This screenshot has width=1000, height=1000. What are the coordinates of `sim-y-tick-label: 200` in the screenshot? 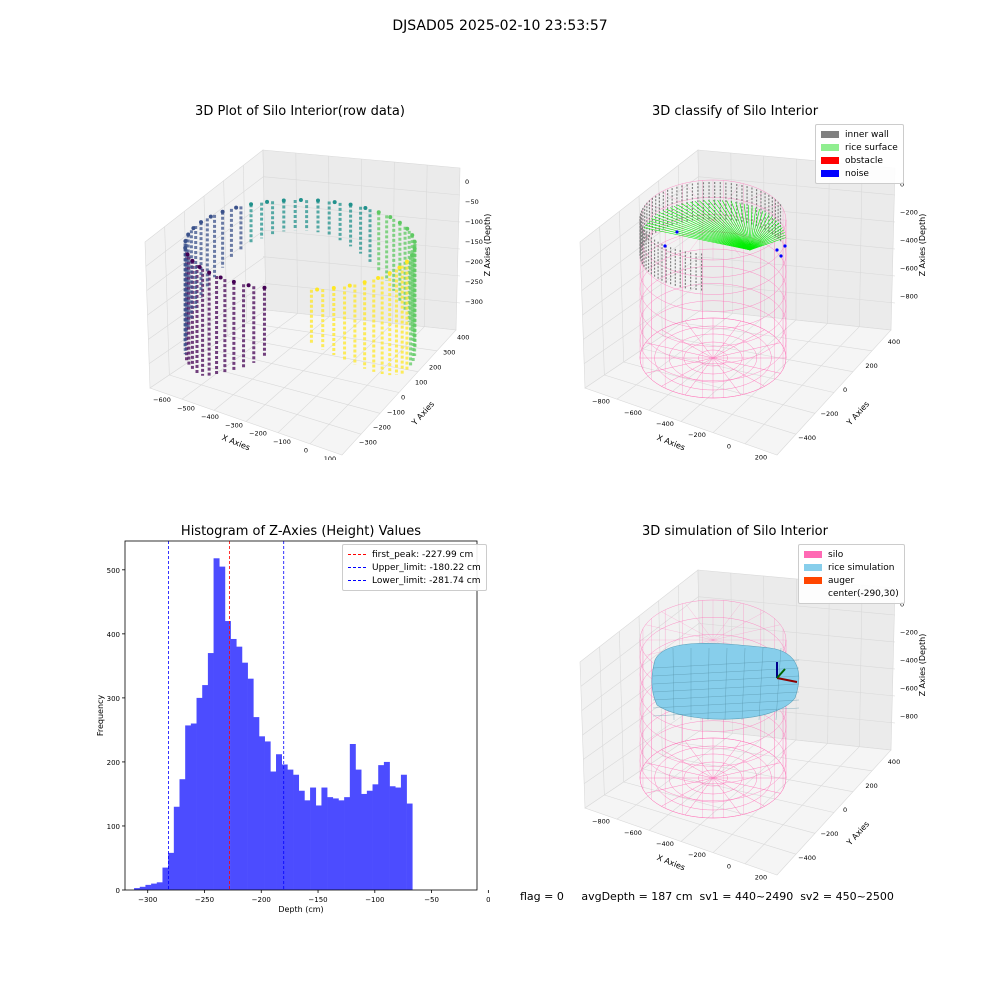 It's located at (871, 786).